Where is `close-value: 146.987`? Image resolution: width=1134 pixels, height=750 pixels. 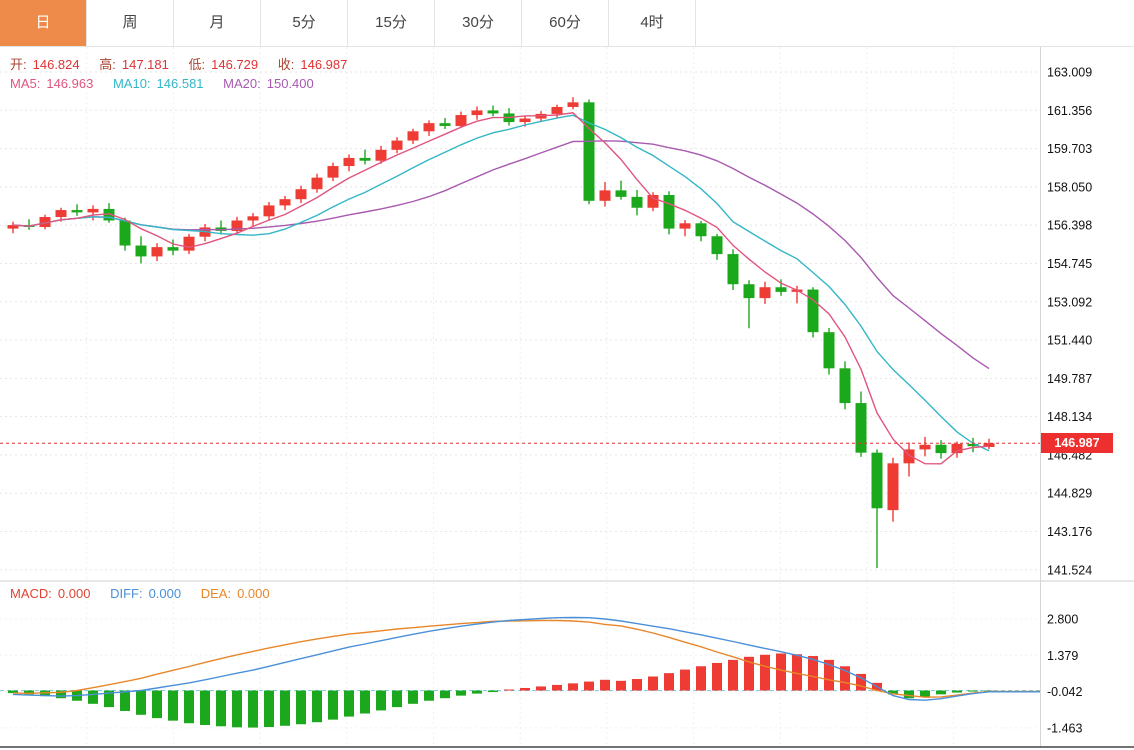
close-value: 146.987 is located at coordinates (324, 64).